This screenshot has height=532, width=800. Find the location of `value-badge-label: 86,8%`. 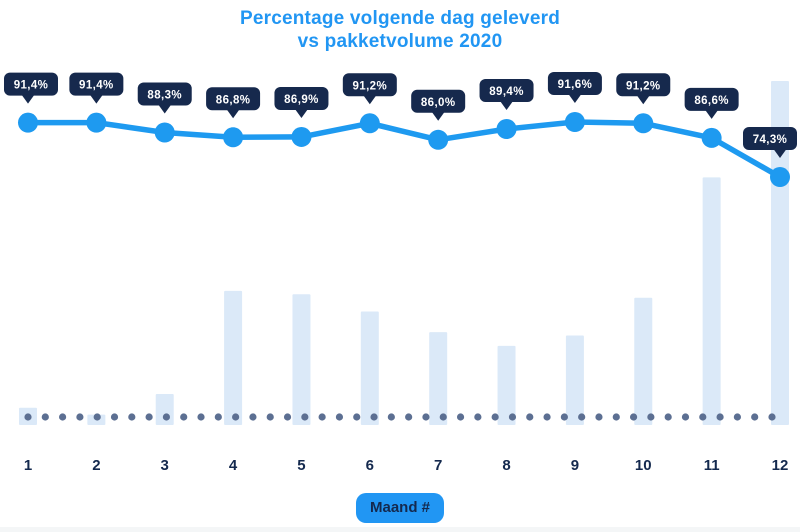

value-badge-label: 86,8% is located at coordinates (233, 100).